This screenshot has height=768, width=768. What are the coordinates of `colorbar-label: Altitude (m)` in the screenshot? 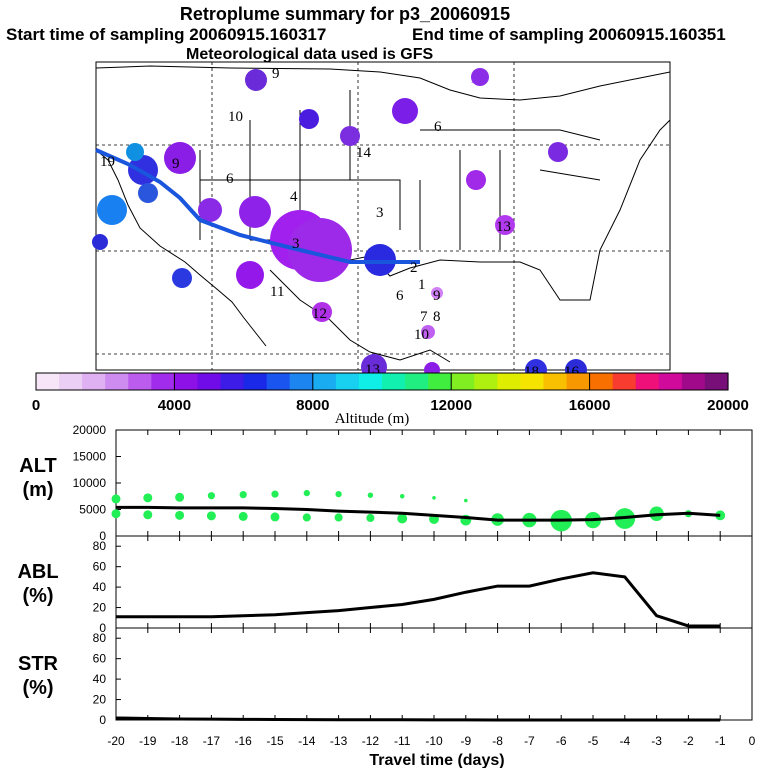 It's located at (372, 419).